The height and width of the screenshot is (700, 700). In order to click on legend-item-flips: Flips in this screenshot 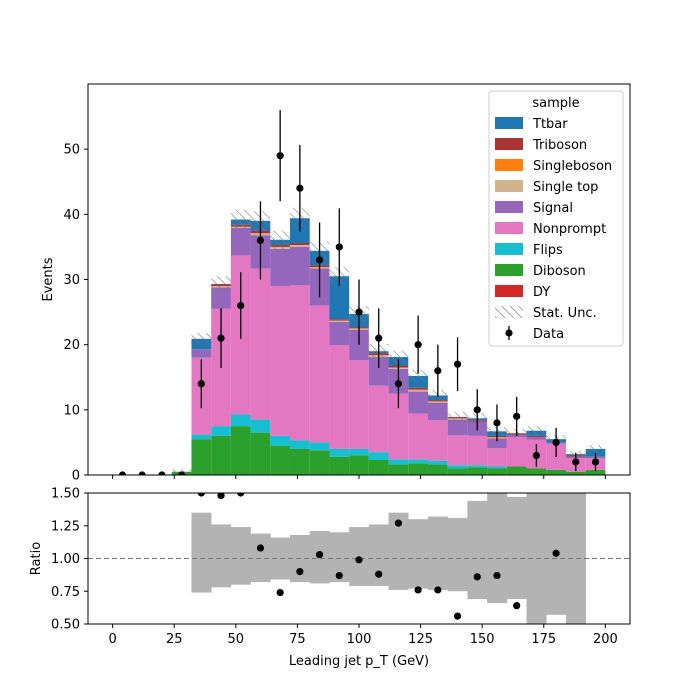, I will do `click(529, 250)`.